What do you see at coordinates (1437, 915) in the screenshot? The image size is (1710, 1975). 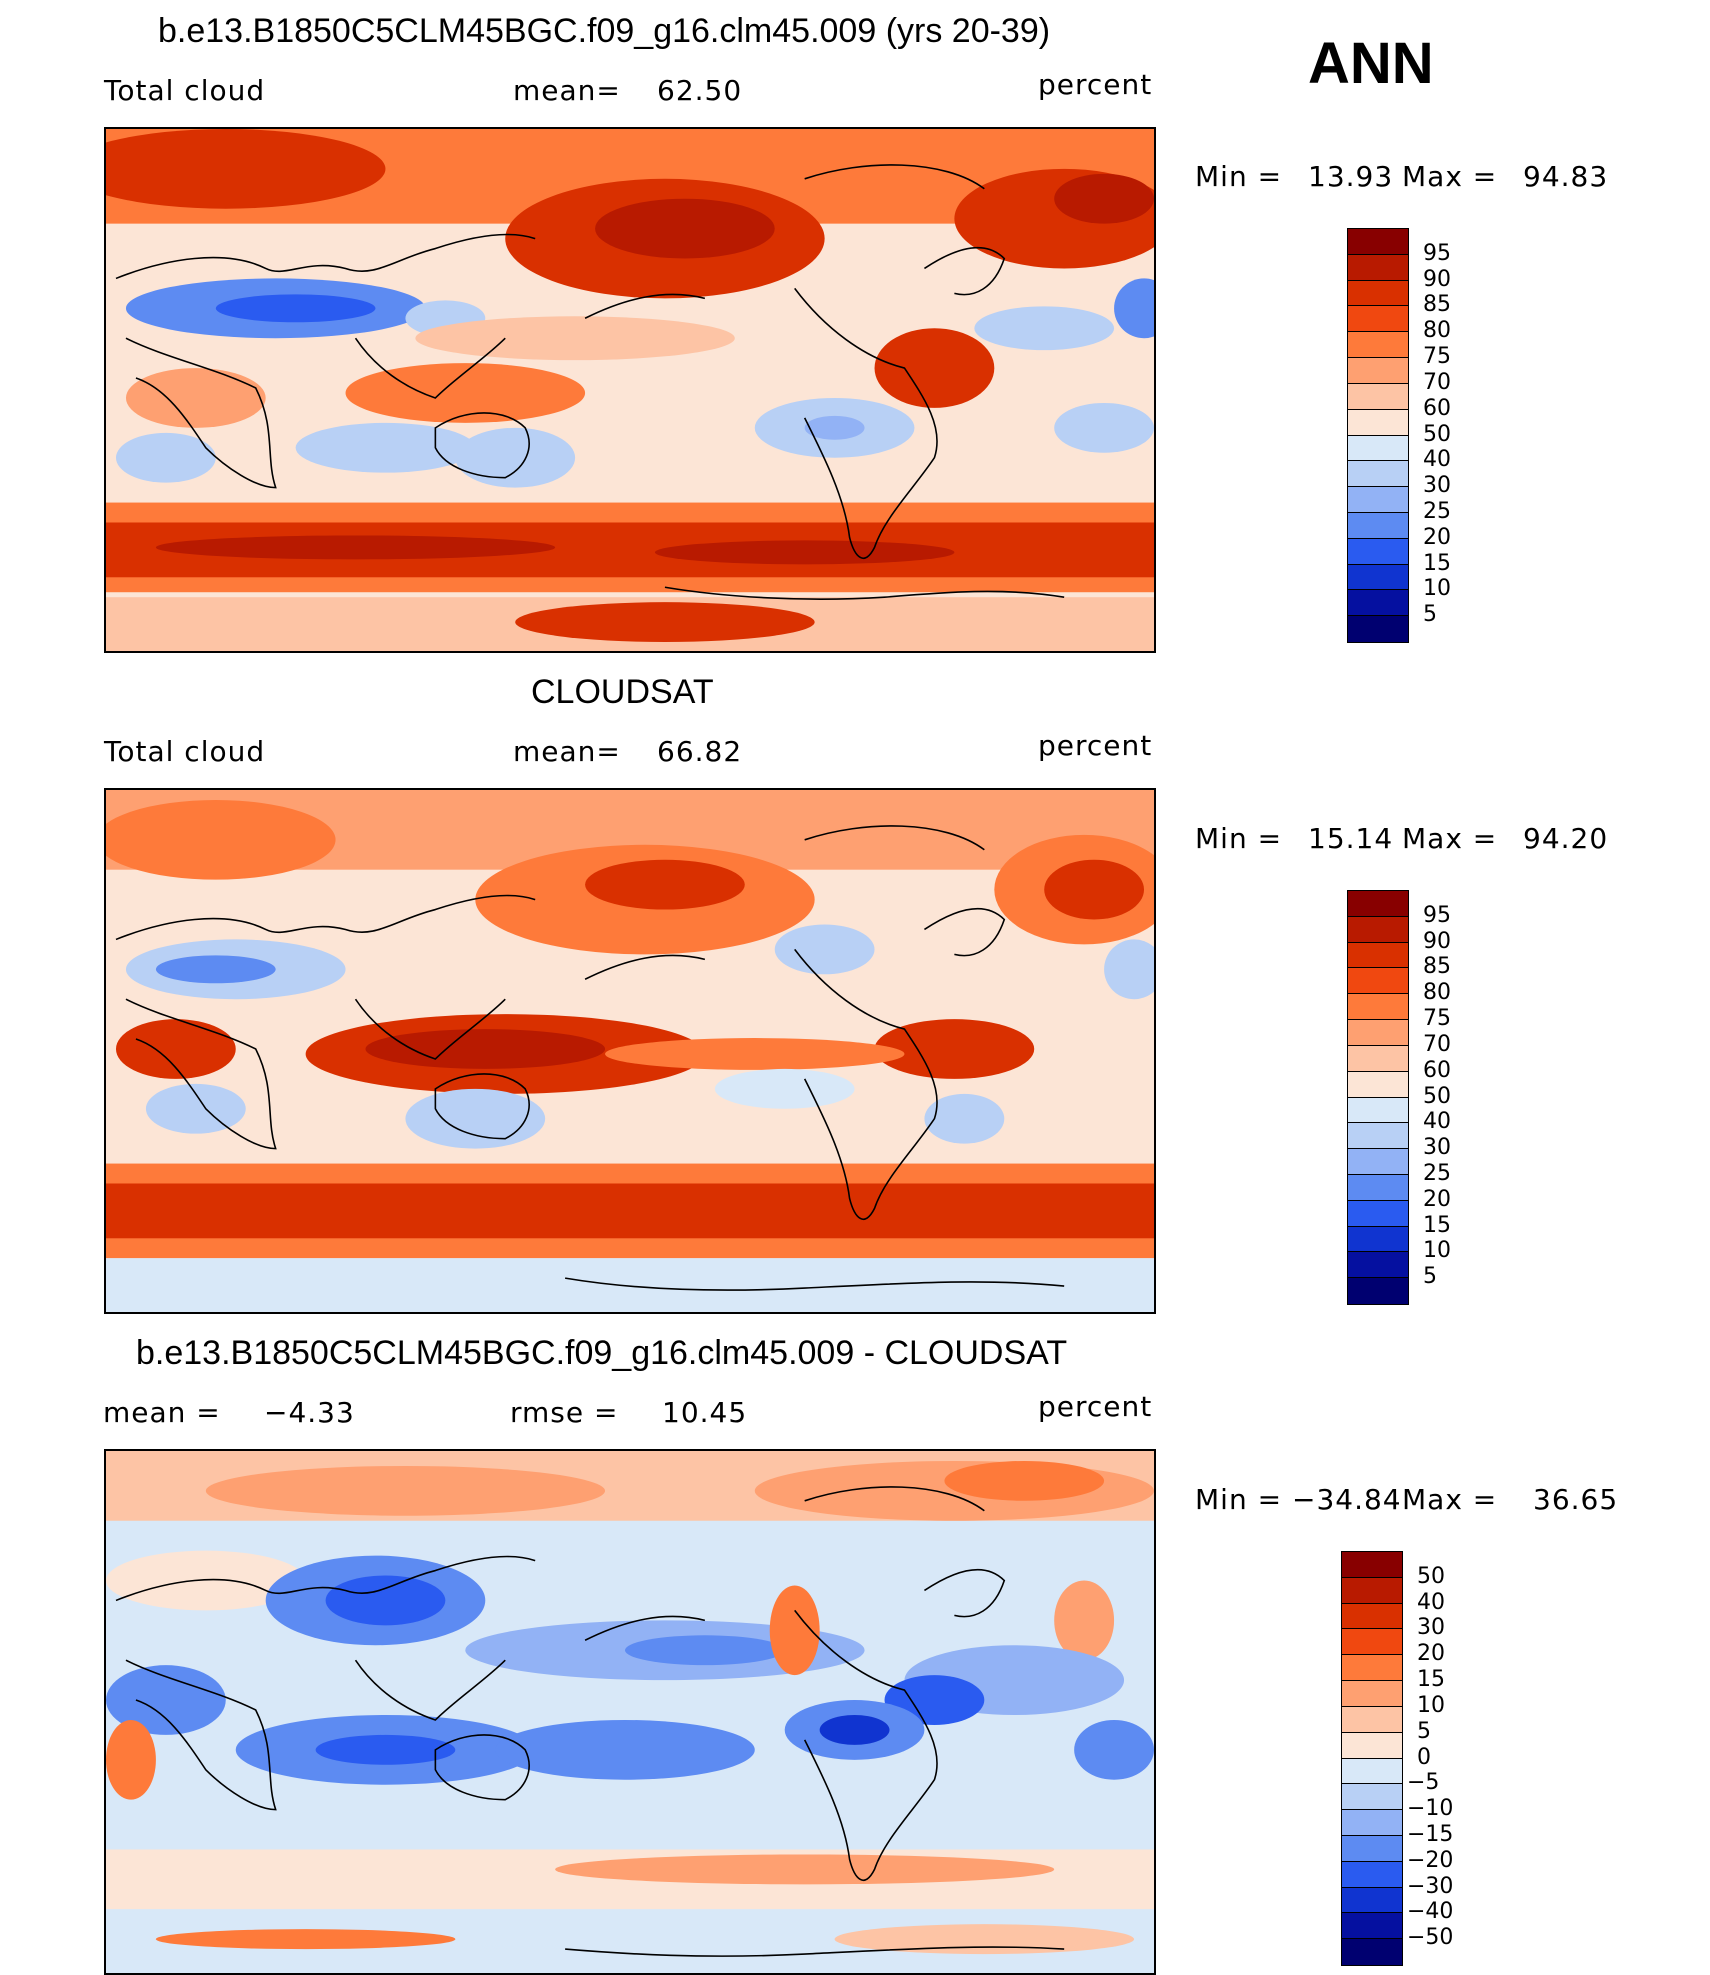 I see `colorbar-tick-label: 95` at bounding box center [1437, 915].